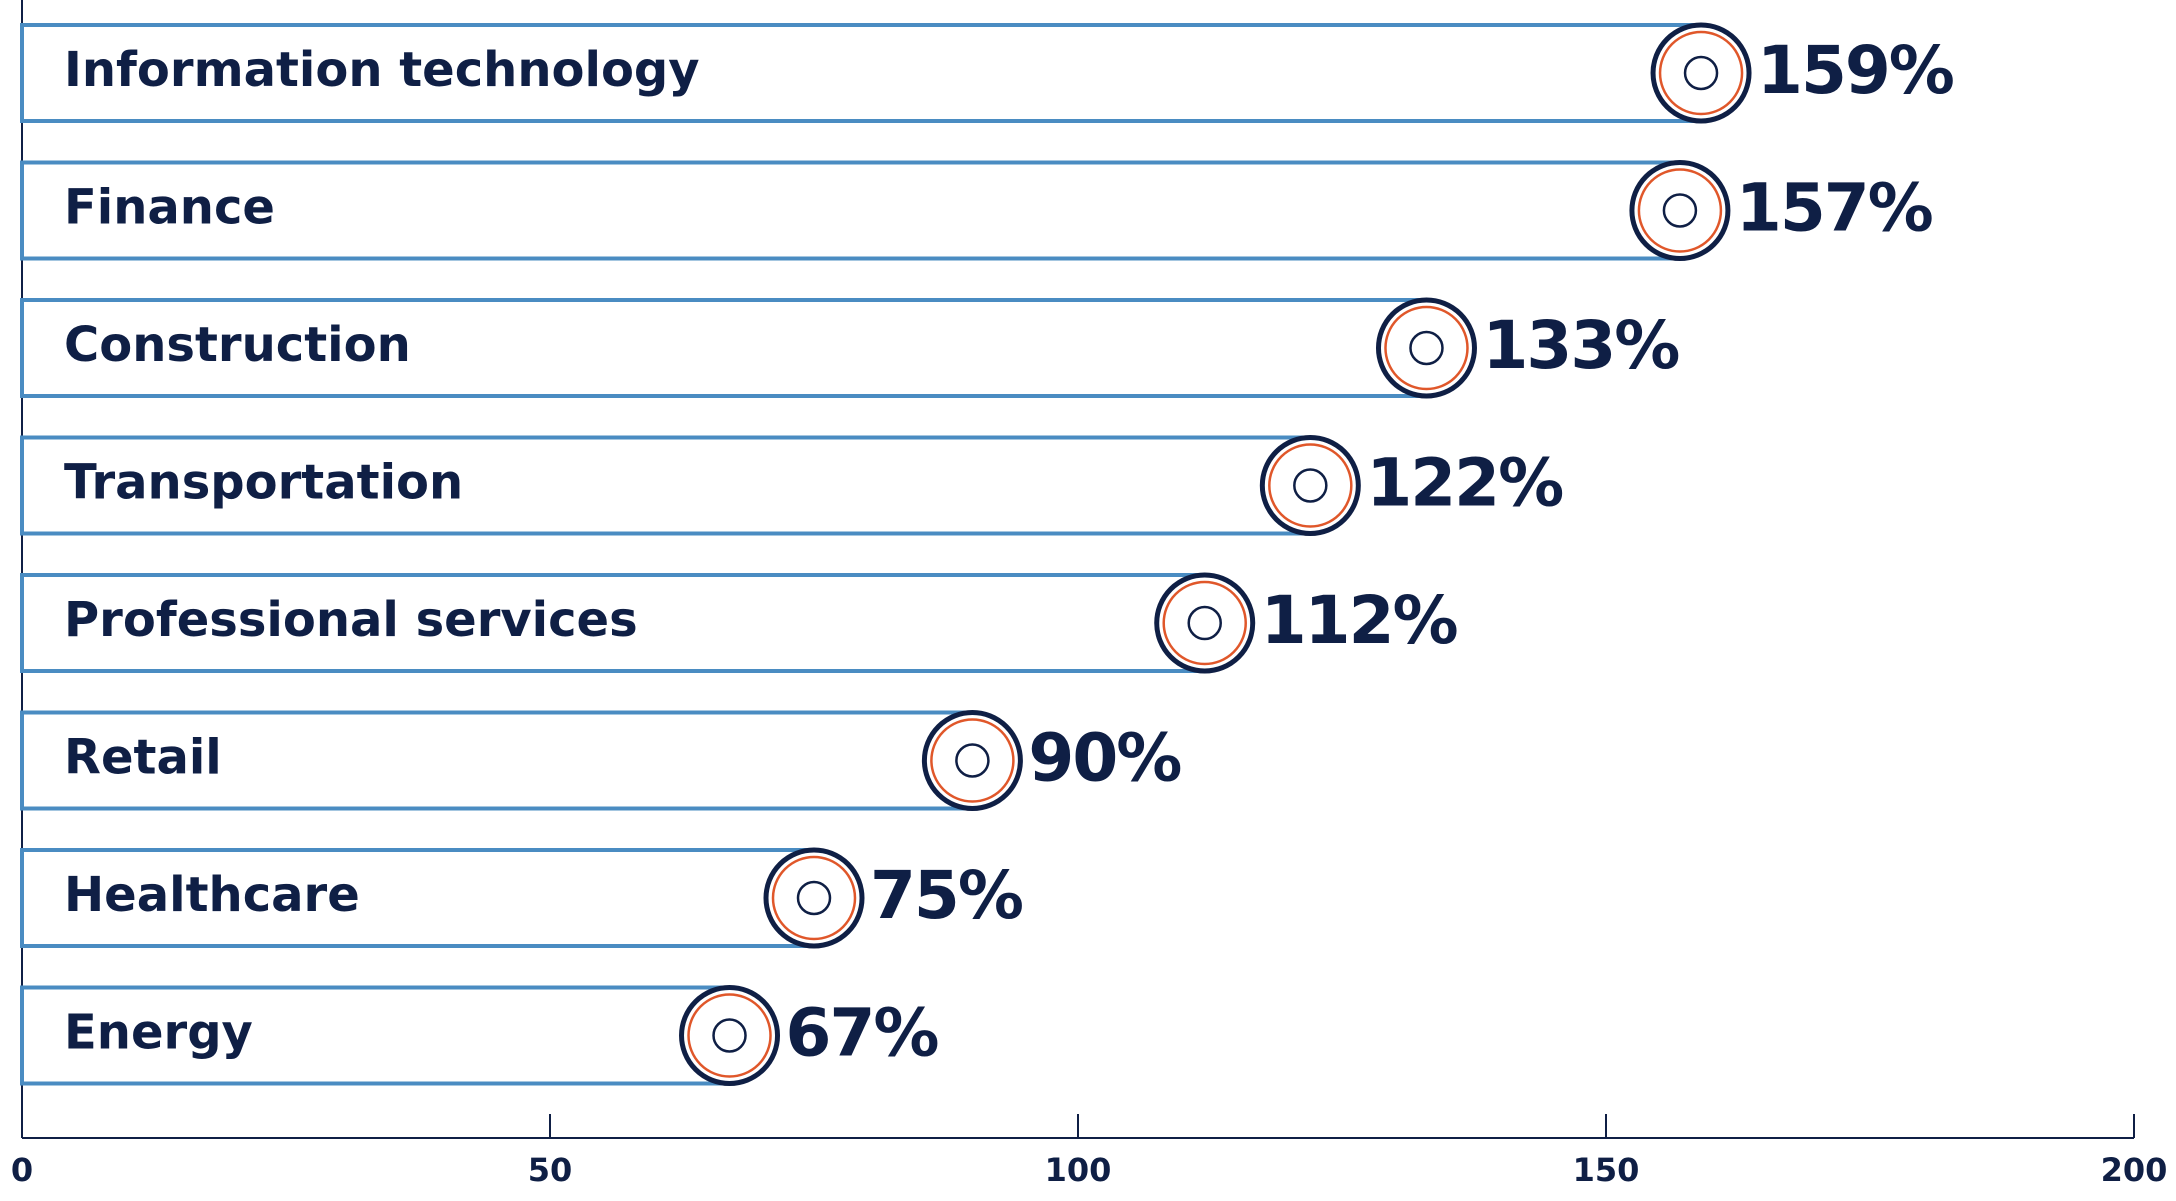 The image size is (2176, 1201). What do you see at coordinates (351, 620) in the screenshot?
I see `bar-label: Professional services` at bounding box center [351, 620].